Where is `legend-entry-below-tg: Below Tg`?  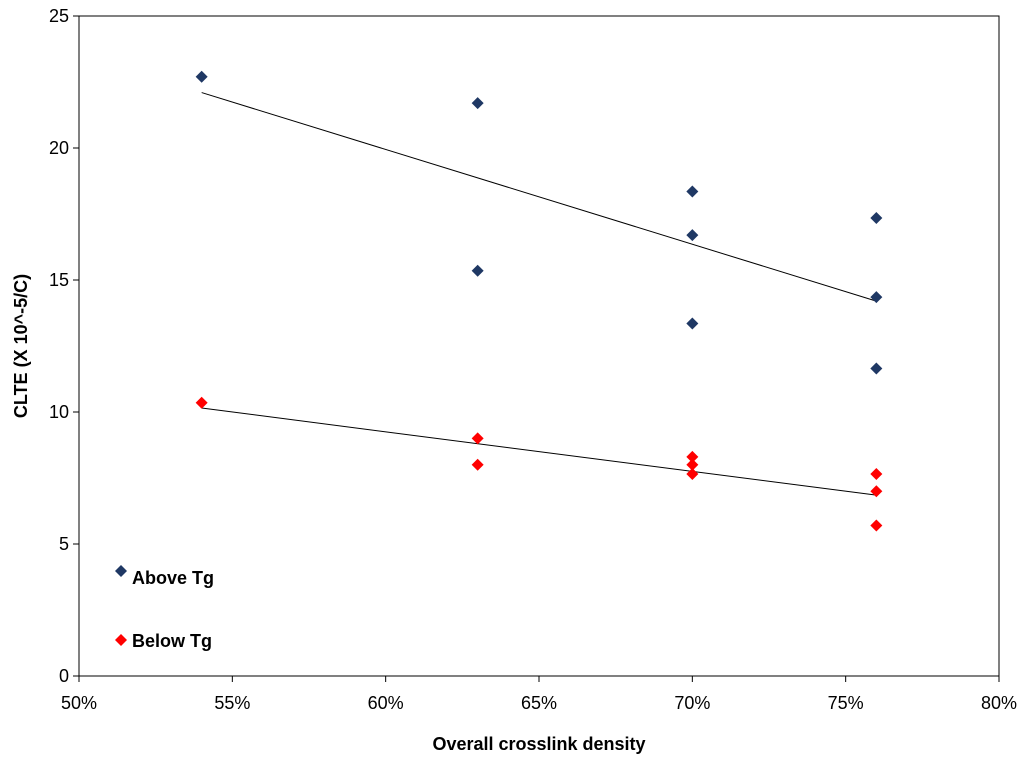 legend-entry-below-tg: Below Tg is located at coordinates (163, 641).